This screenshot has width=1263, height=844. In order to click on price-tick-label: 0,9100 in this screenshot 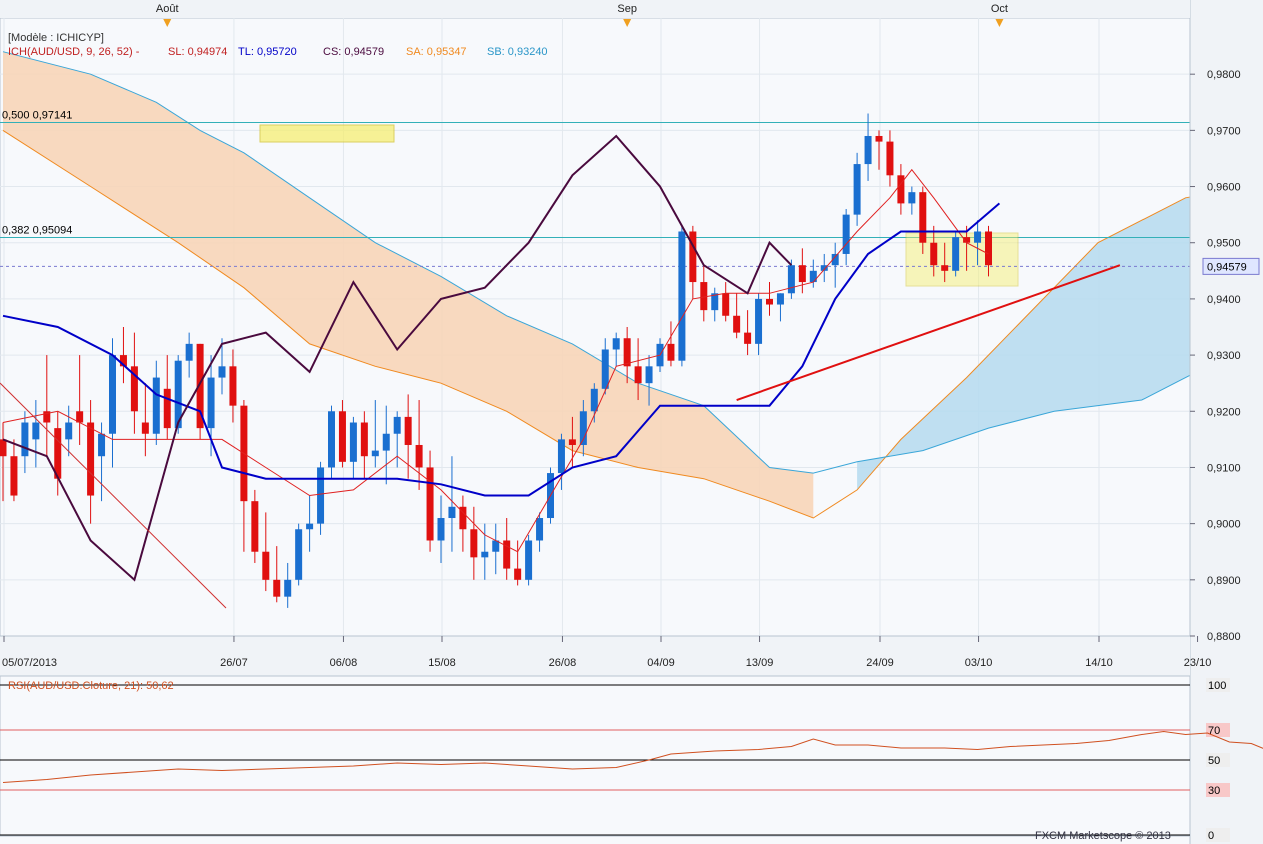, I will do `click(1224, 468)`.